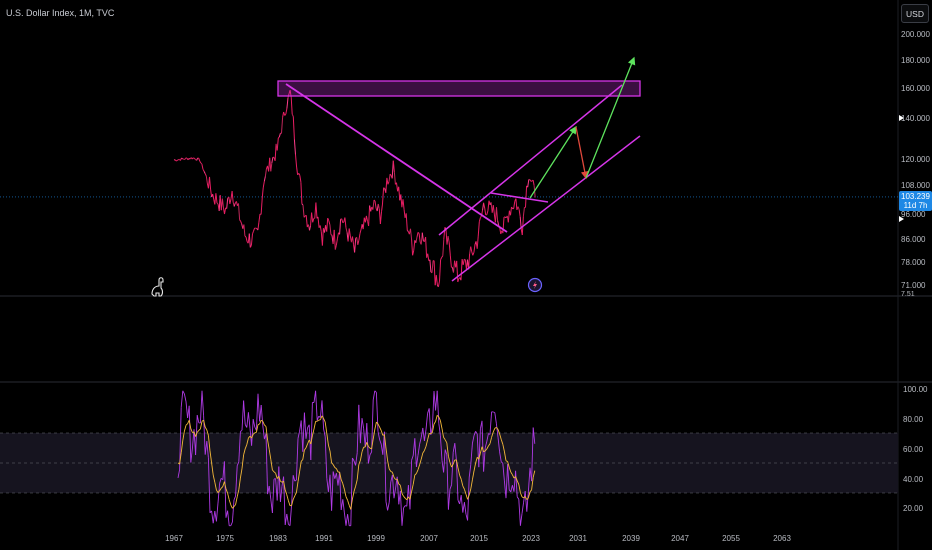  I want to click on channel-lower-line, so click(546, 208).